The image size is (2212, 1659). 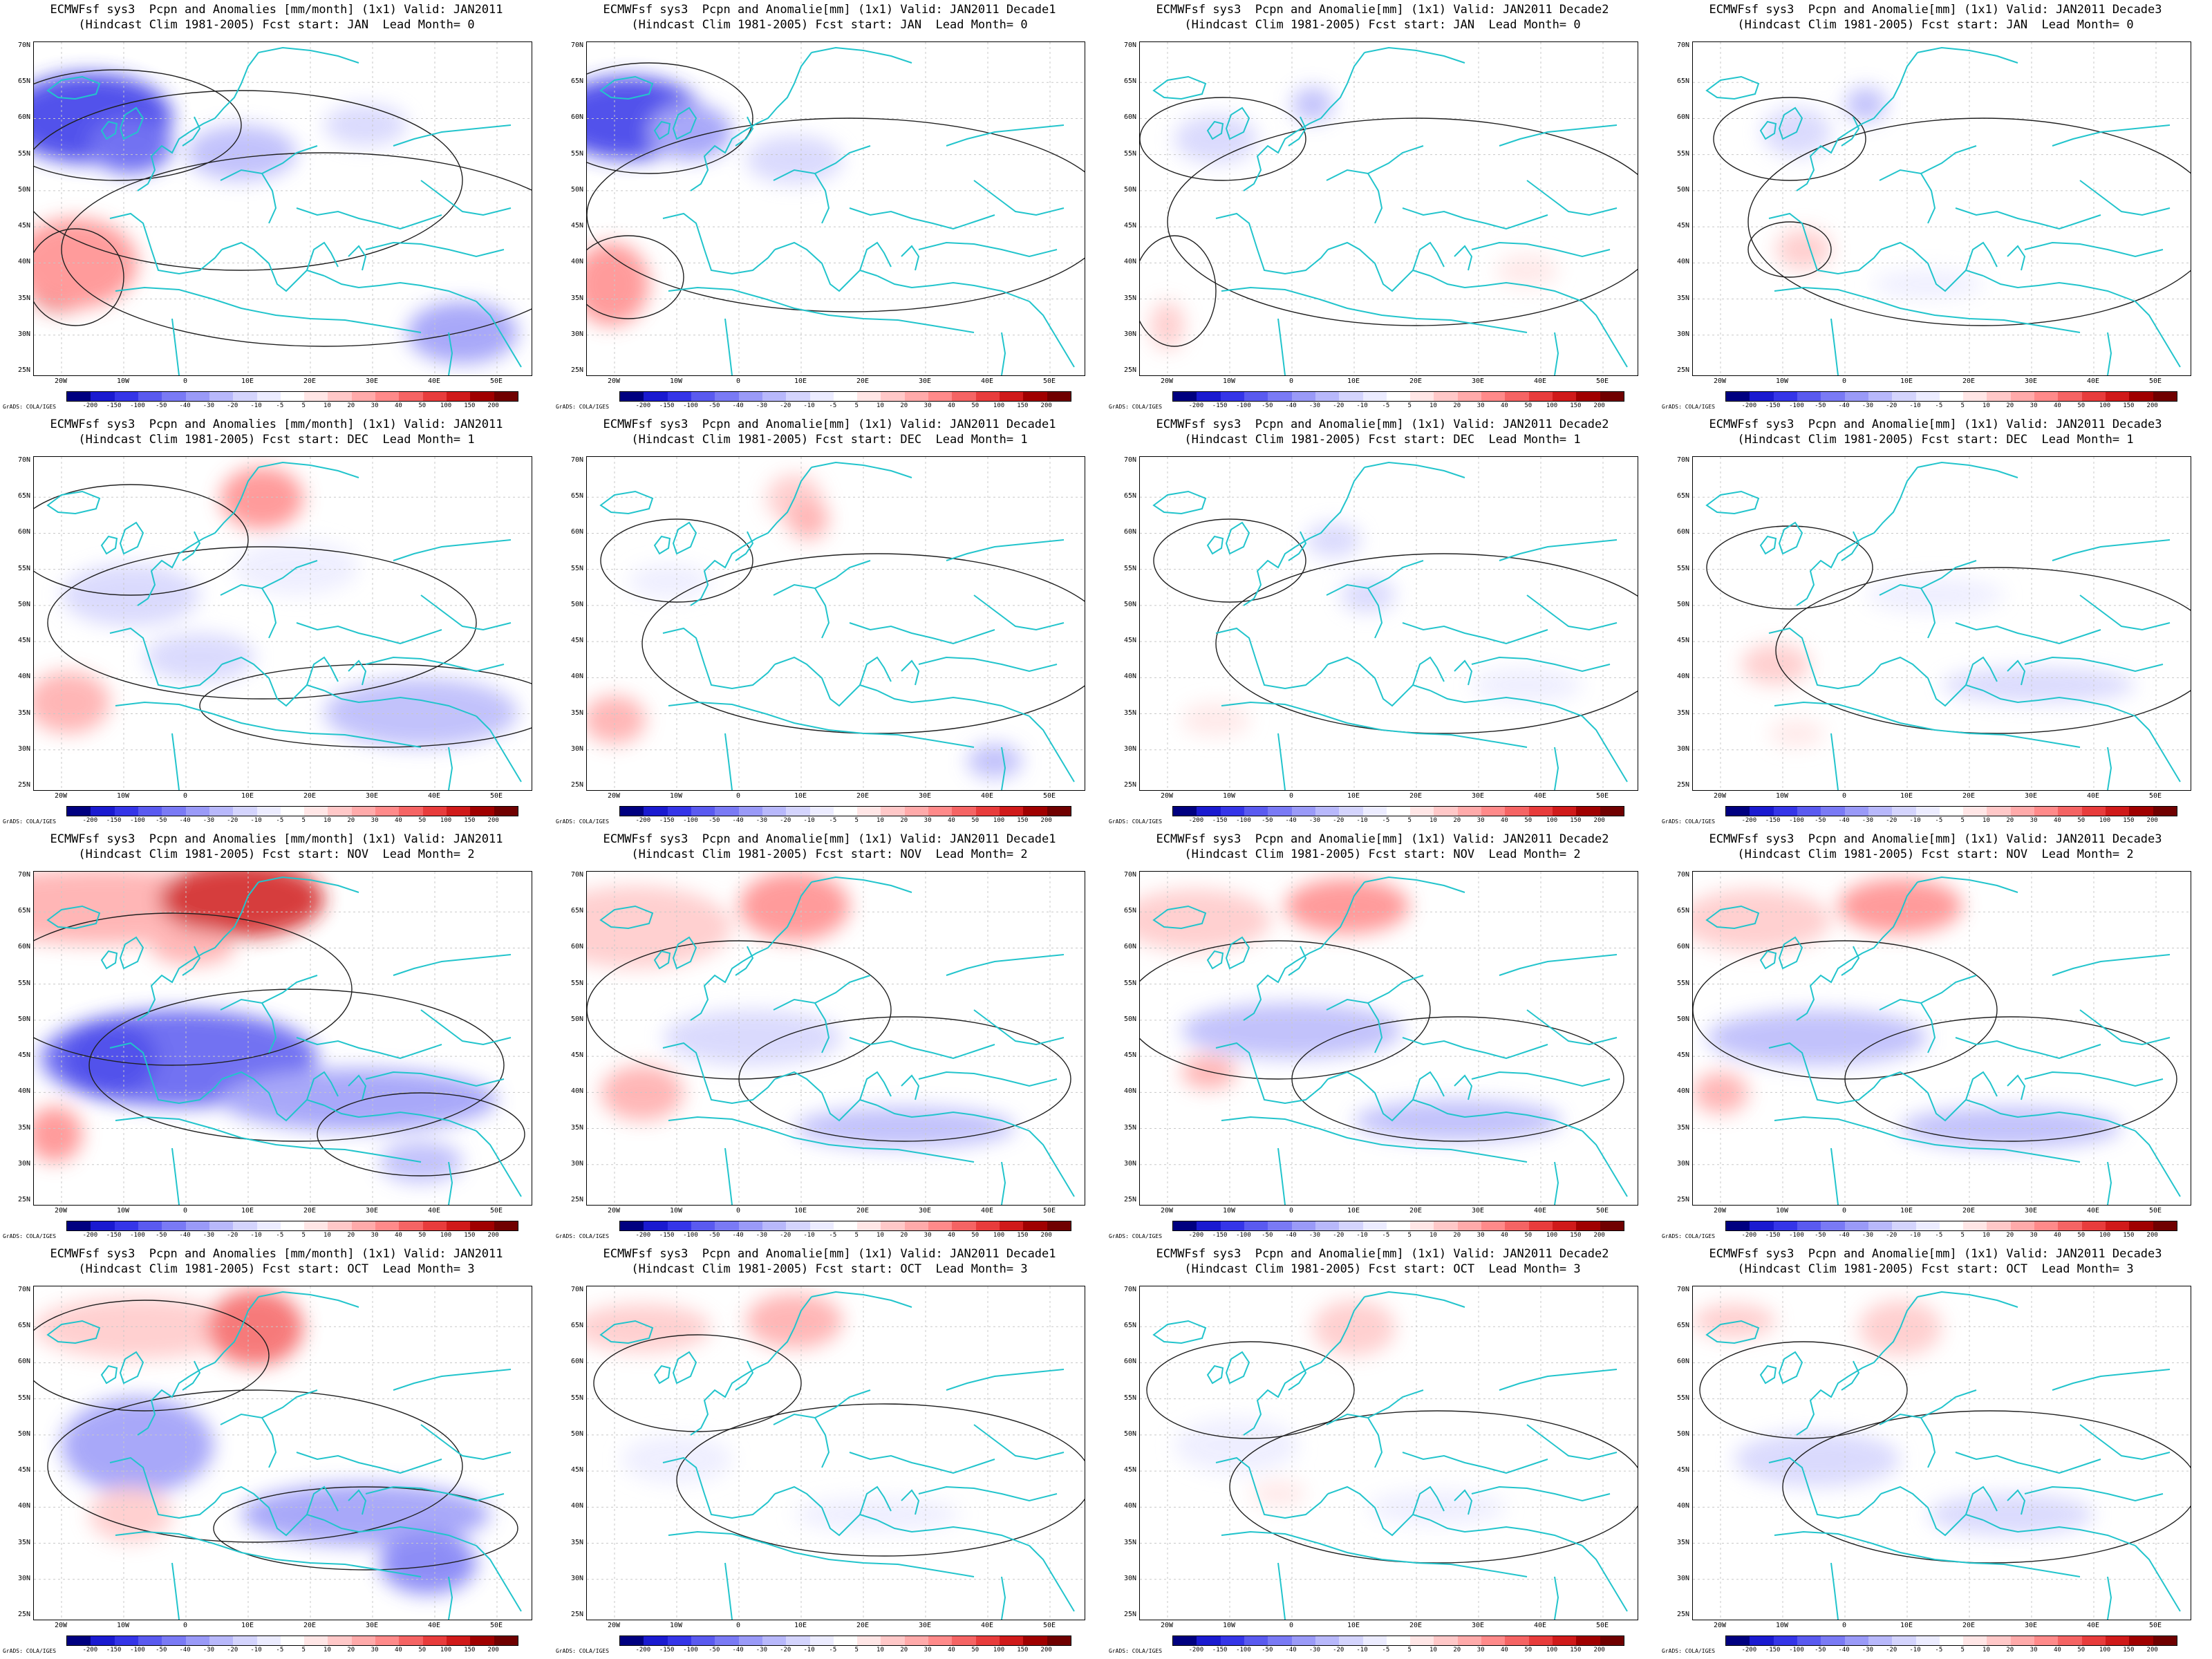 I want to click on lat-tick-label: 25N, so click(x=576, y=1199).